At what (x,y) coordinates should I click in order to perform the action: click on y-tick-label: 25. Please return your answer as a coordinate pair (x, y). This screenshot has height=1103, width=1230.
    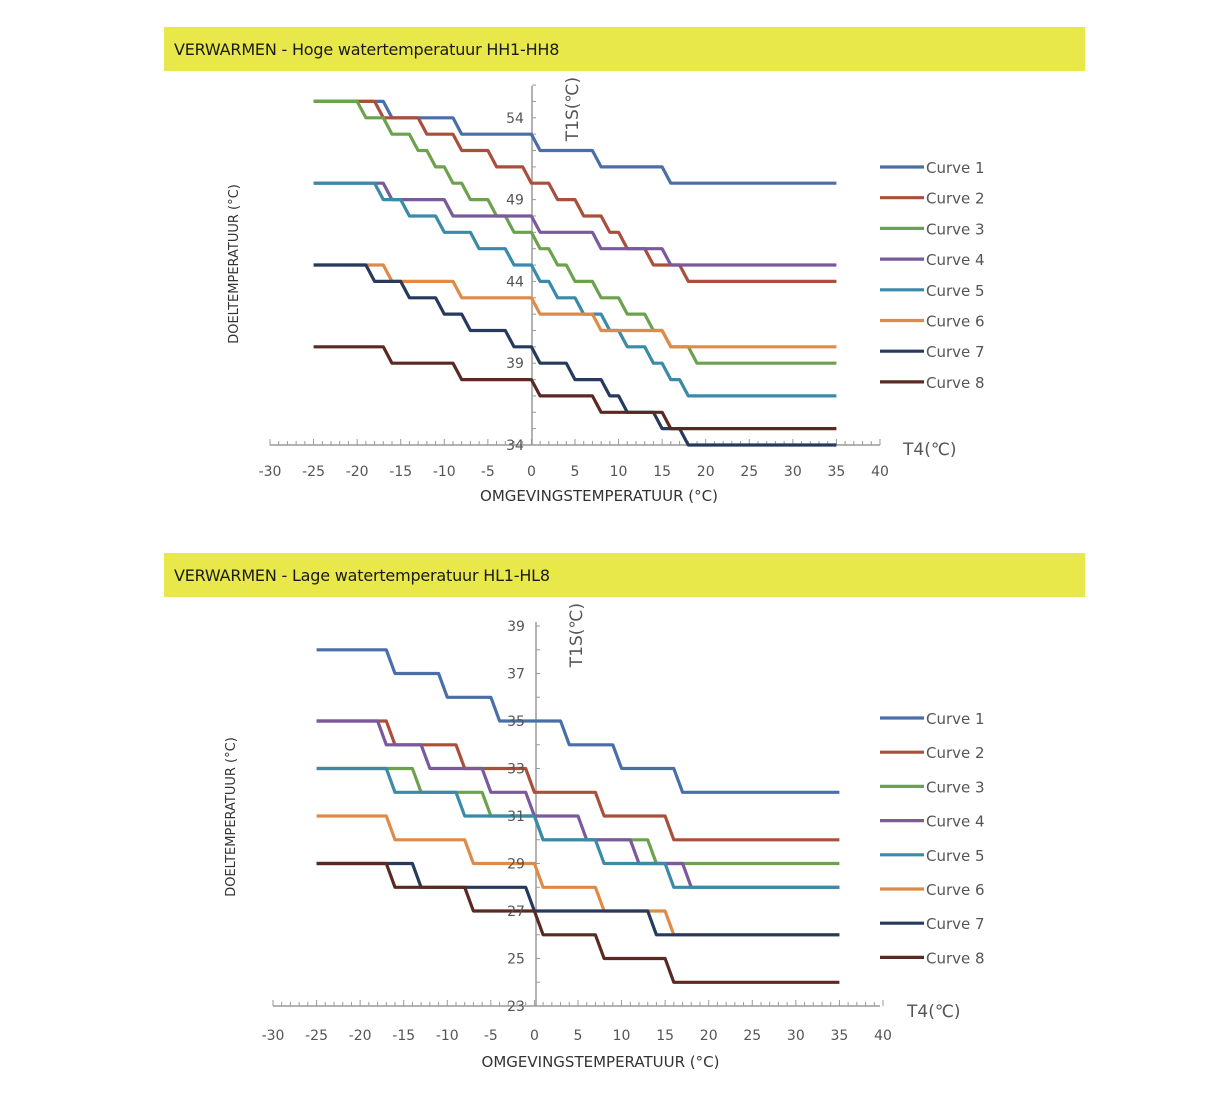
    Looking at the image, I should click on (516, 960).